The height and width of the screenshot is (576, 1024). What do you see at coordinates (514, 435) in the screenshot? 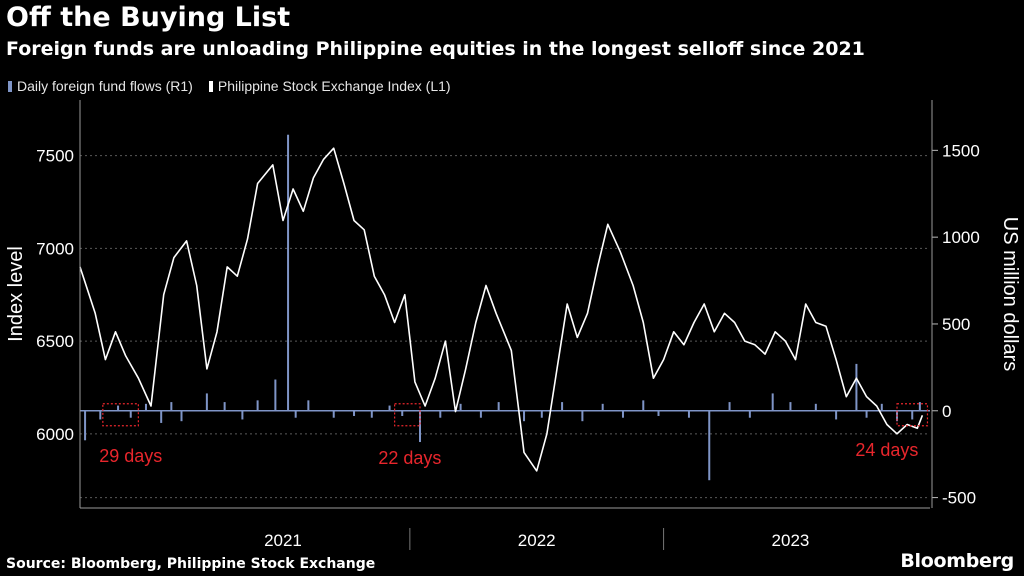
I see `annotations-layer: 29 days 22 days 24 days` at bounding box center [514, 435].